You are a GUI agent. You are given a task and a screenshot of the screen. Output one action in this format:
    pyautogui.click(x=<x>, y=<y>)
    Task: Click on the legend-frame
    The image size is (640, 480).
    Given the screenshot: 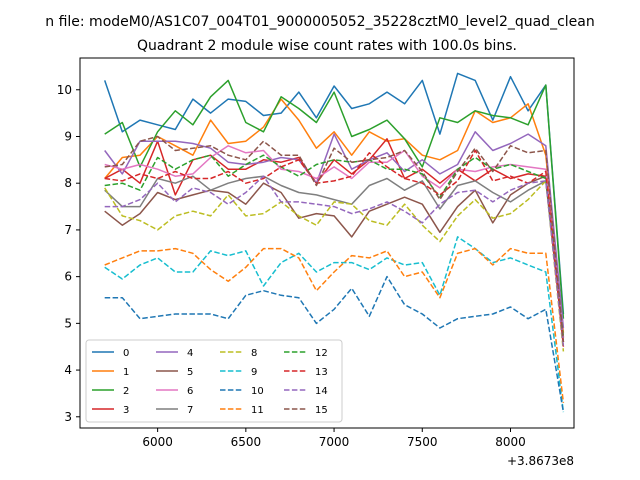 What is the action you would take?
    pyautogui.click(x=214, y=381)
    